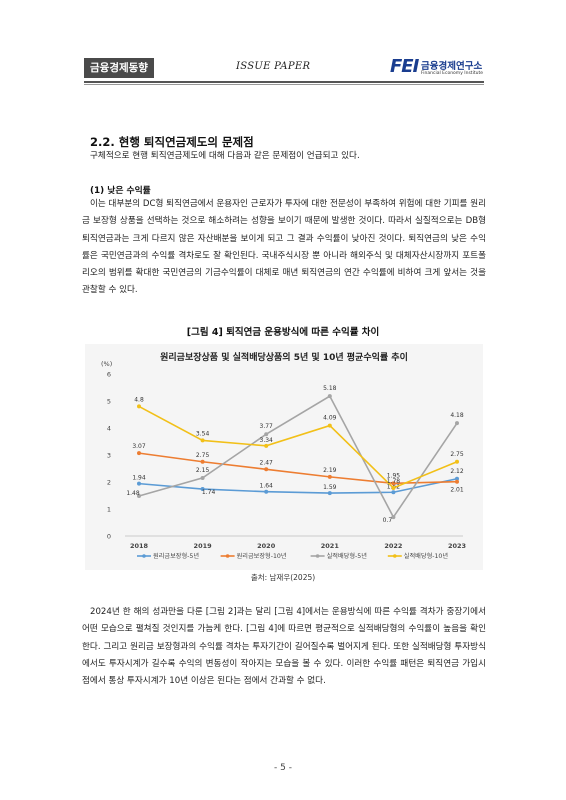 This screenshot has width=566, height=800. I want to click on header-divider-thin, so click(284, 84).